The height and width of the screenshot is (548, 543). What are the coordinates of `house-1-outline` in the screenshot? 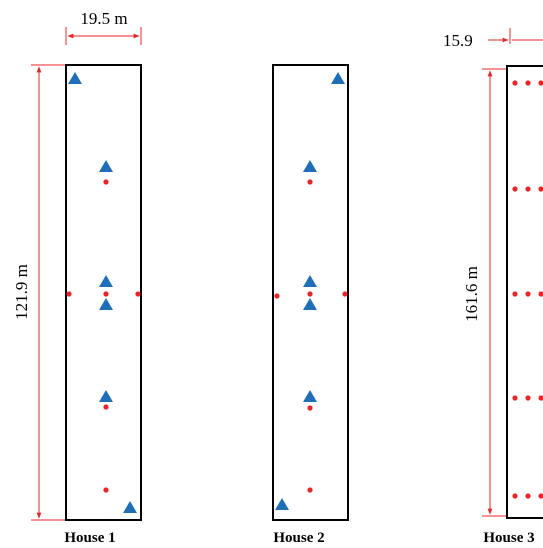 It's located at (103, 292).